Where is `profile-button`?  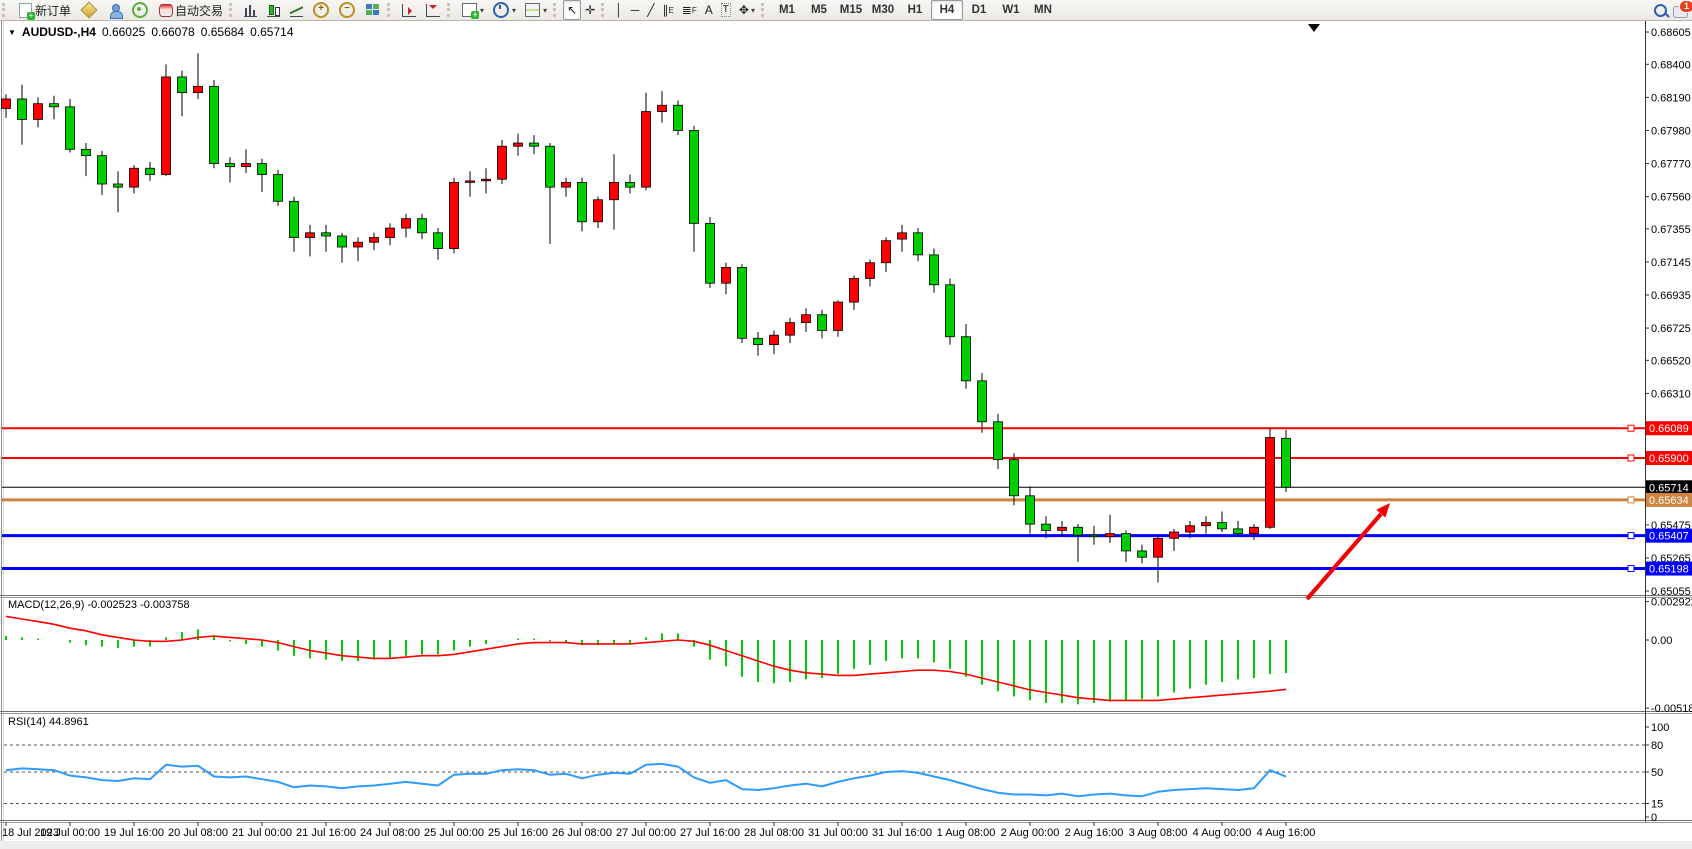 profile-button is located at coordinates (115, 10).